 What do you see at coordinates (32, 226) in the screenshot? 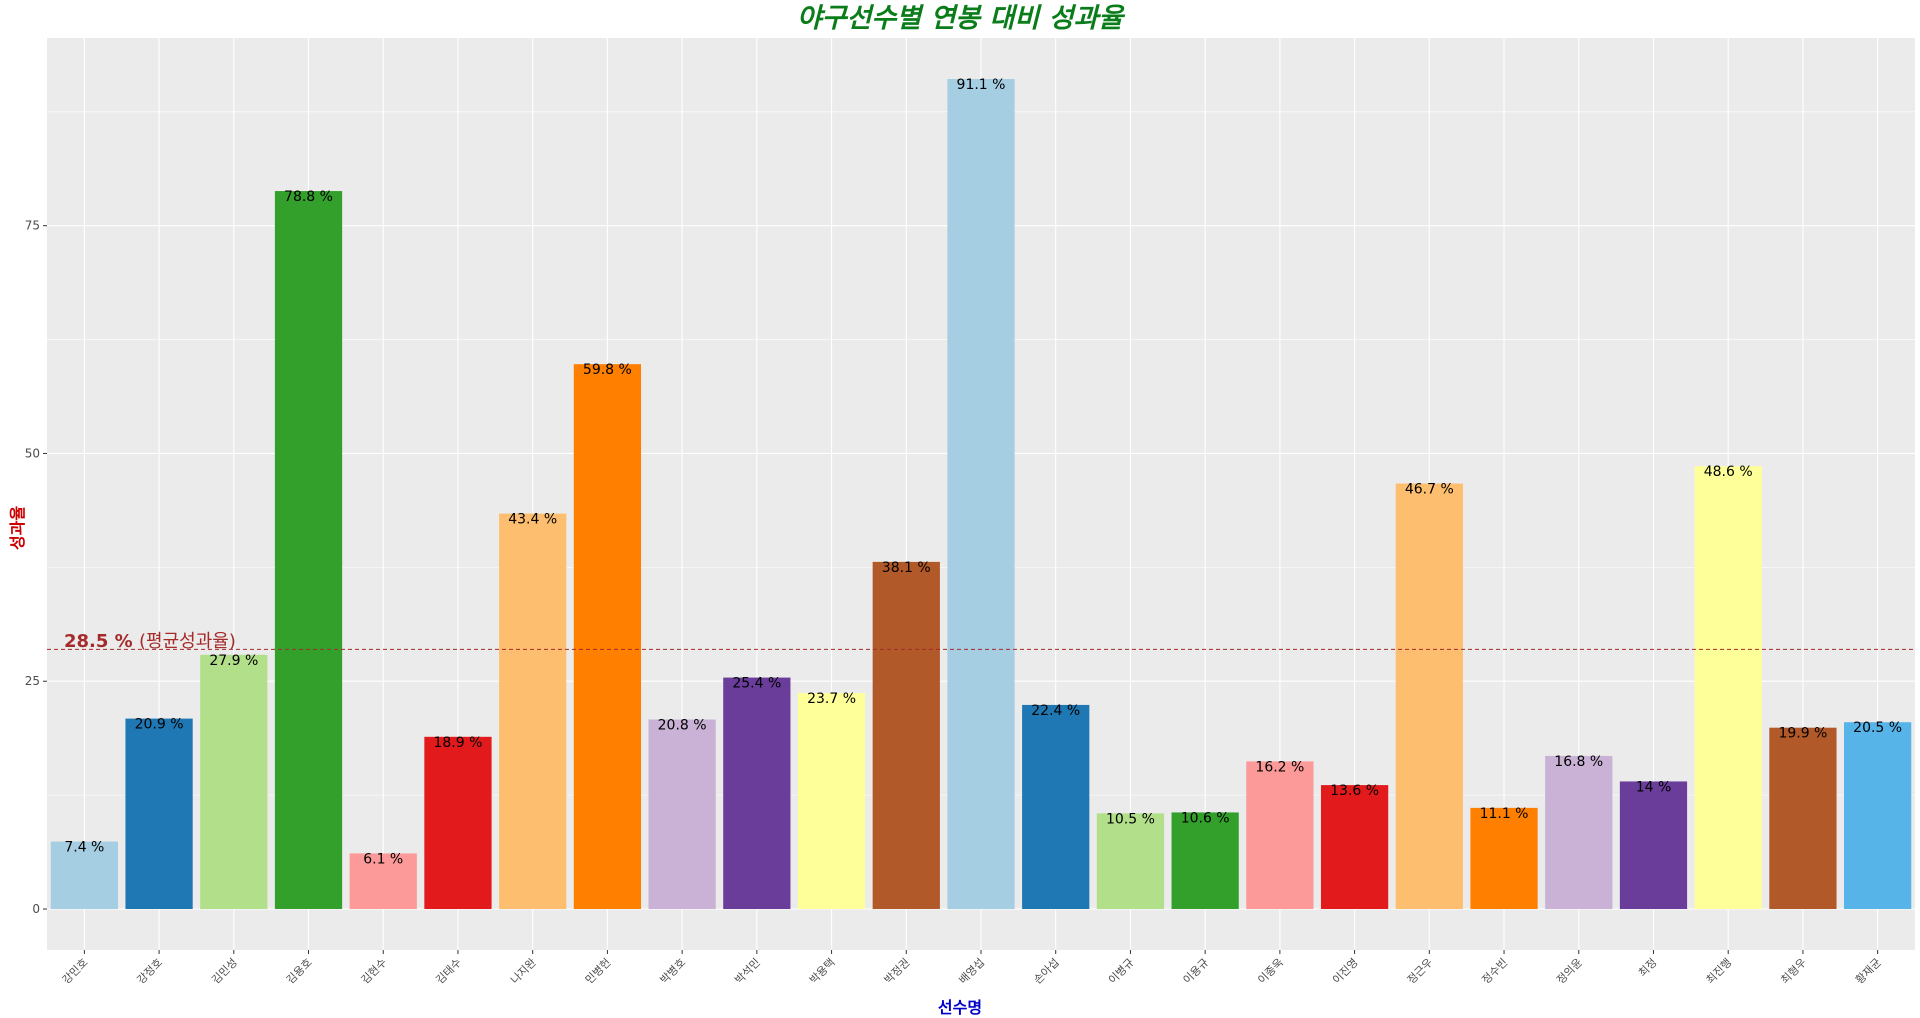
I see `y-tick-label: 75` at bounding box center [32, 226].